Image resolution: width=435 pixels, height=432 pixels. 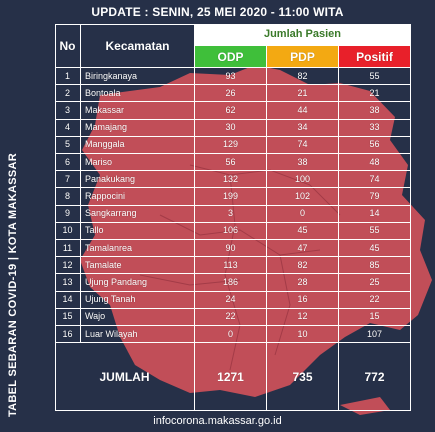 I want to click on row-odp: 62, so click(x=231, y=111).